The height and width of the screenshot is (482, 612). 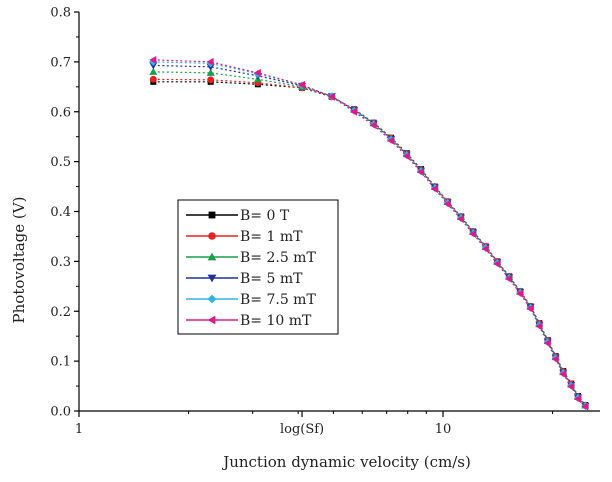 What do you see at coordinates (60, 162) in the screenshot?
I see `y-tick-label: 0.5` at bounding box center [60, 162].